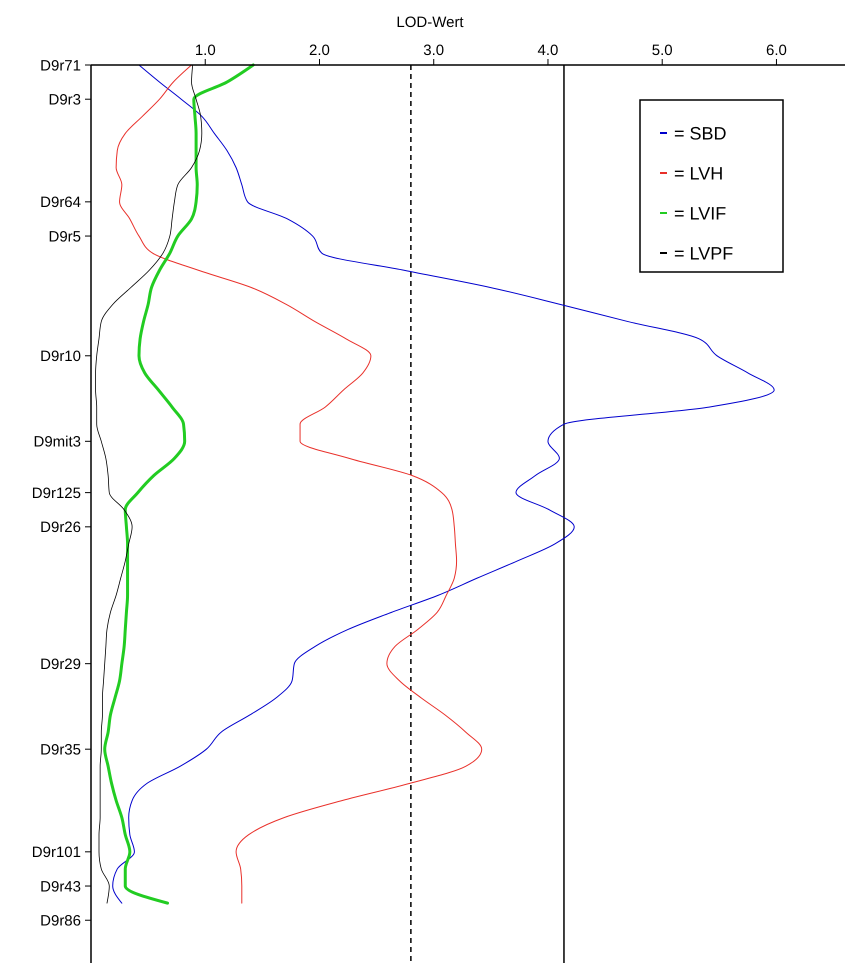 This screenshot has height=965, width=845. I want to click on legend-label: = LVIF, so click(700, 213).